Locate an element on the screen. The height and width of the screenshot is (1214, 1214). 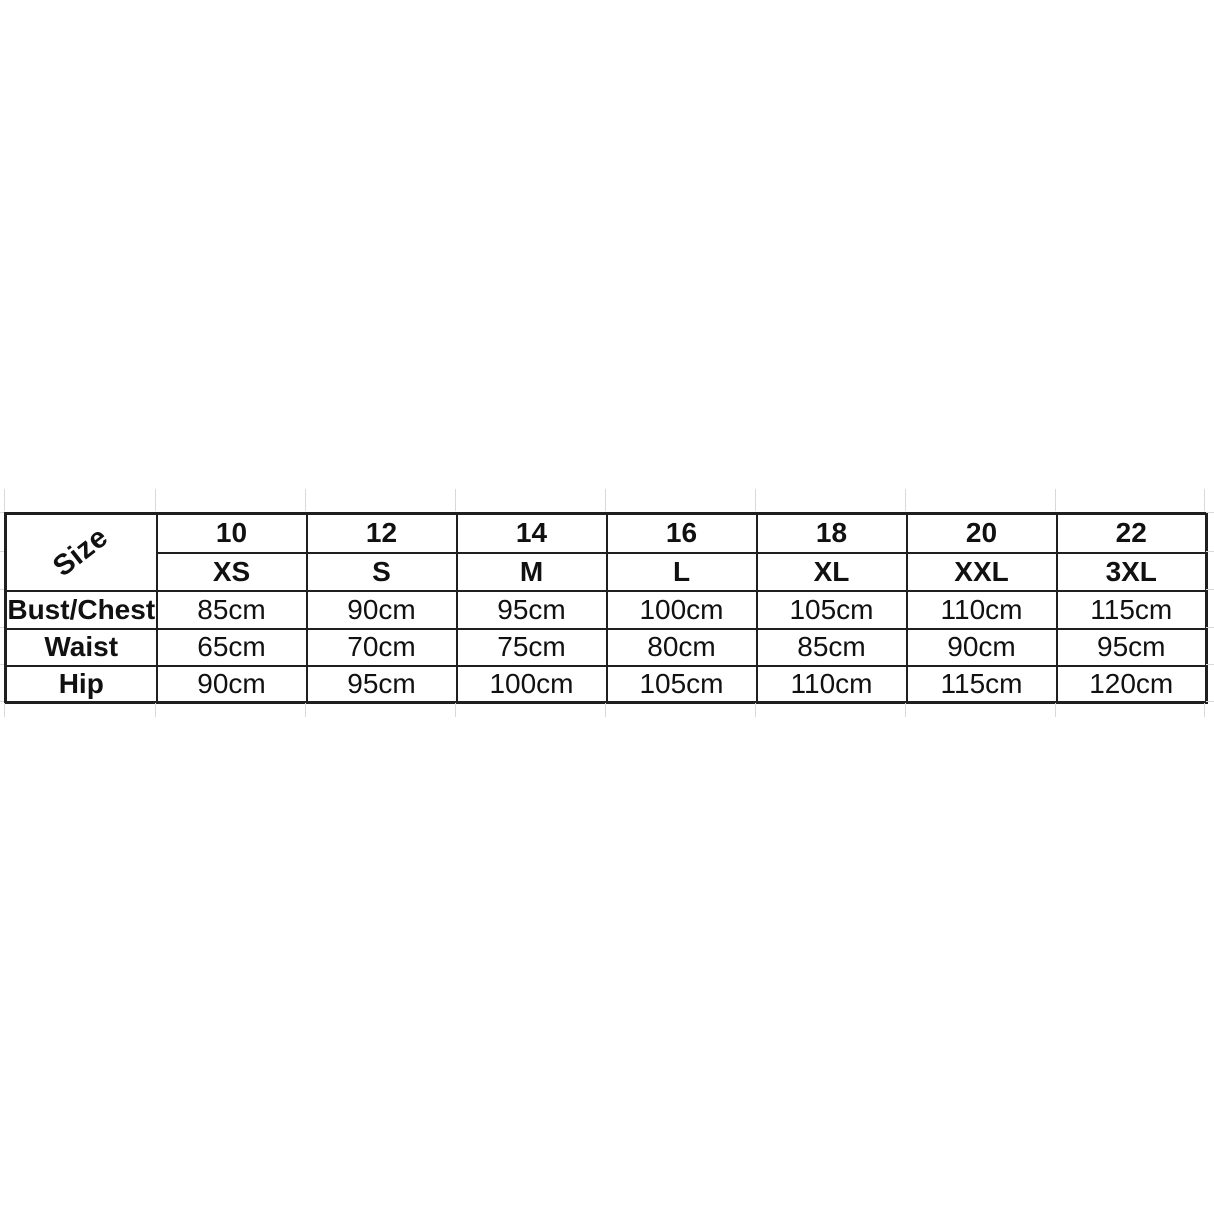
row-label-hip: Hip is located at coordinates (81, 684).